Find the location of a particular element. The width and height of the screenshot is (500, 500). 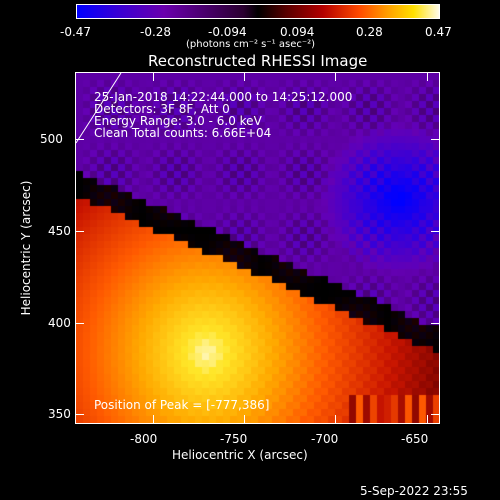

colorbar-units-label: (photons cm⁻² s⁻¹ asec⁻²) is located at coordinates (251, 44).